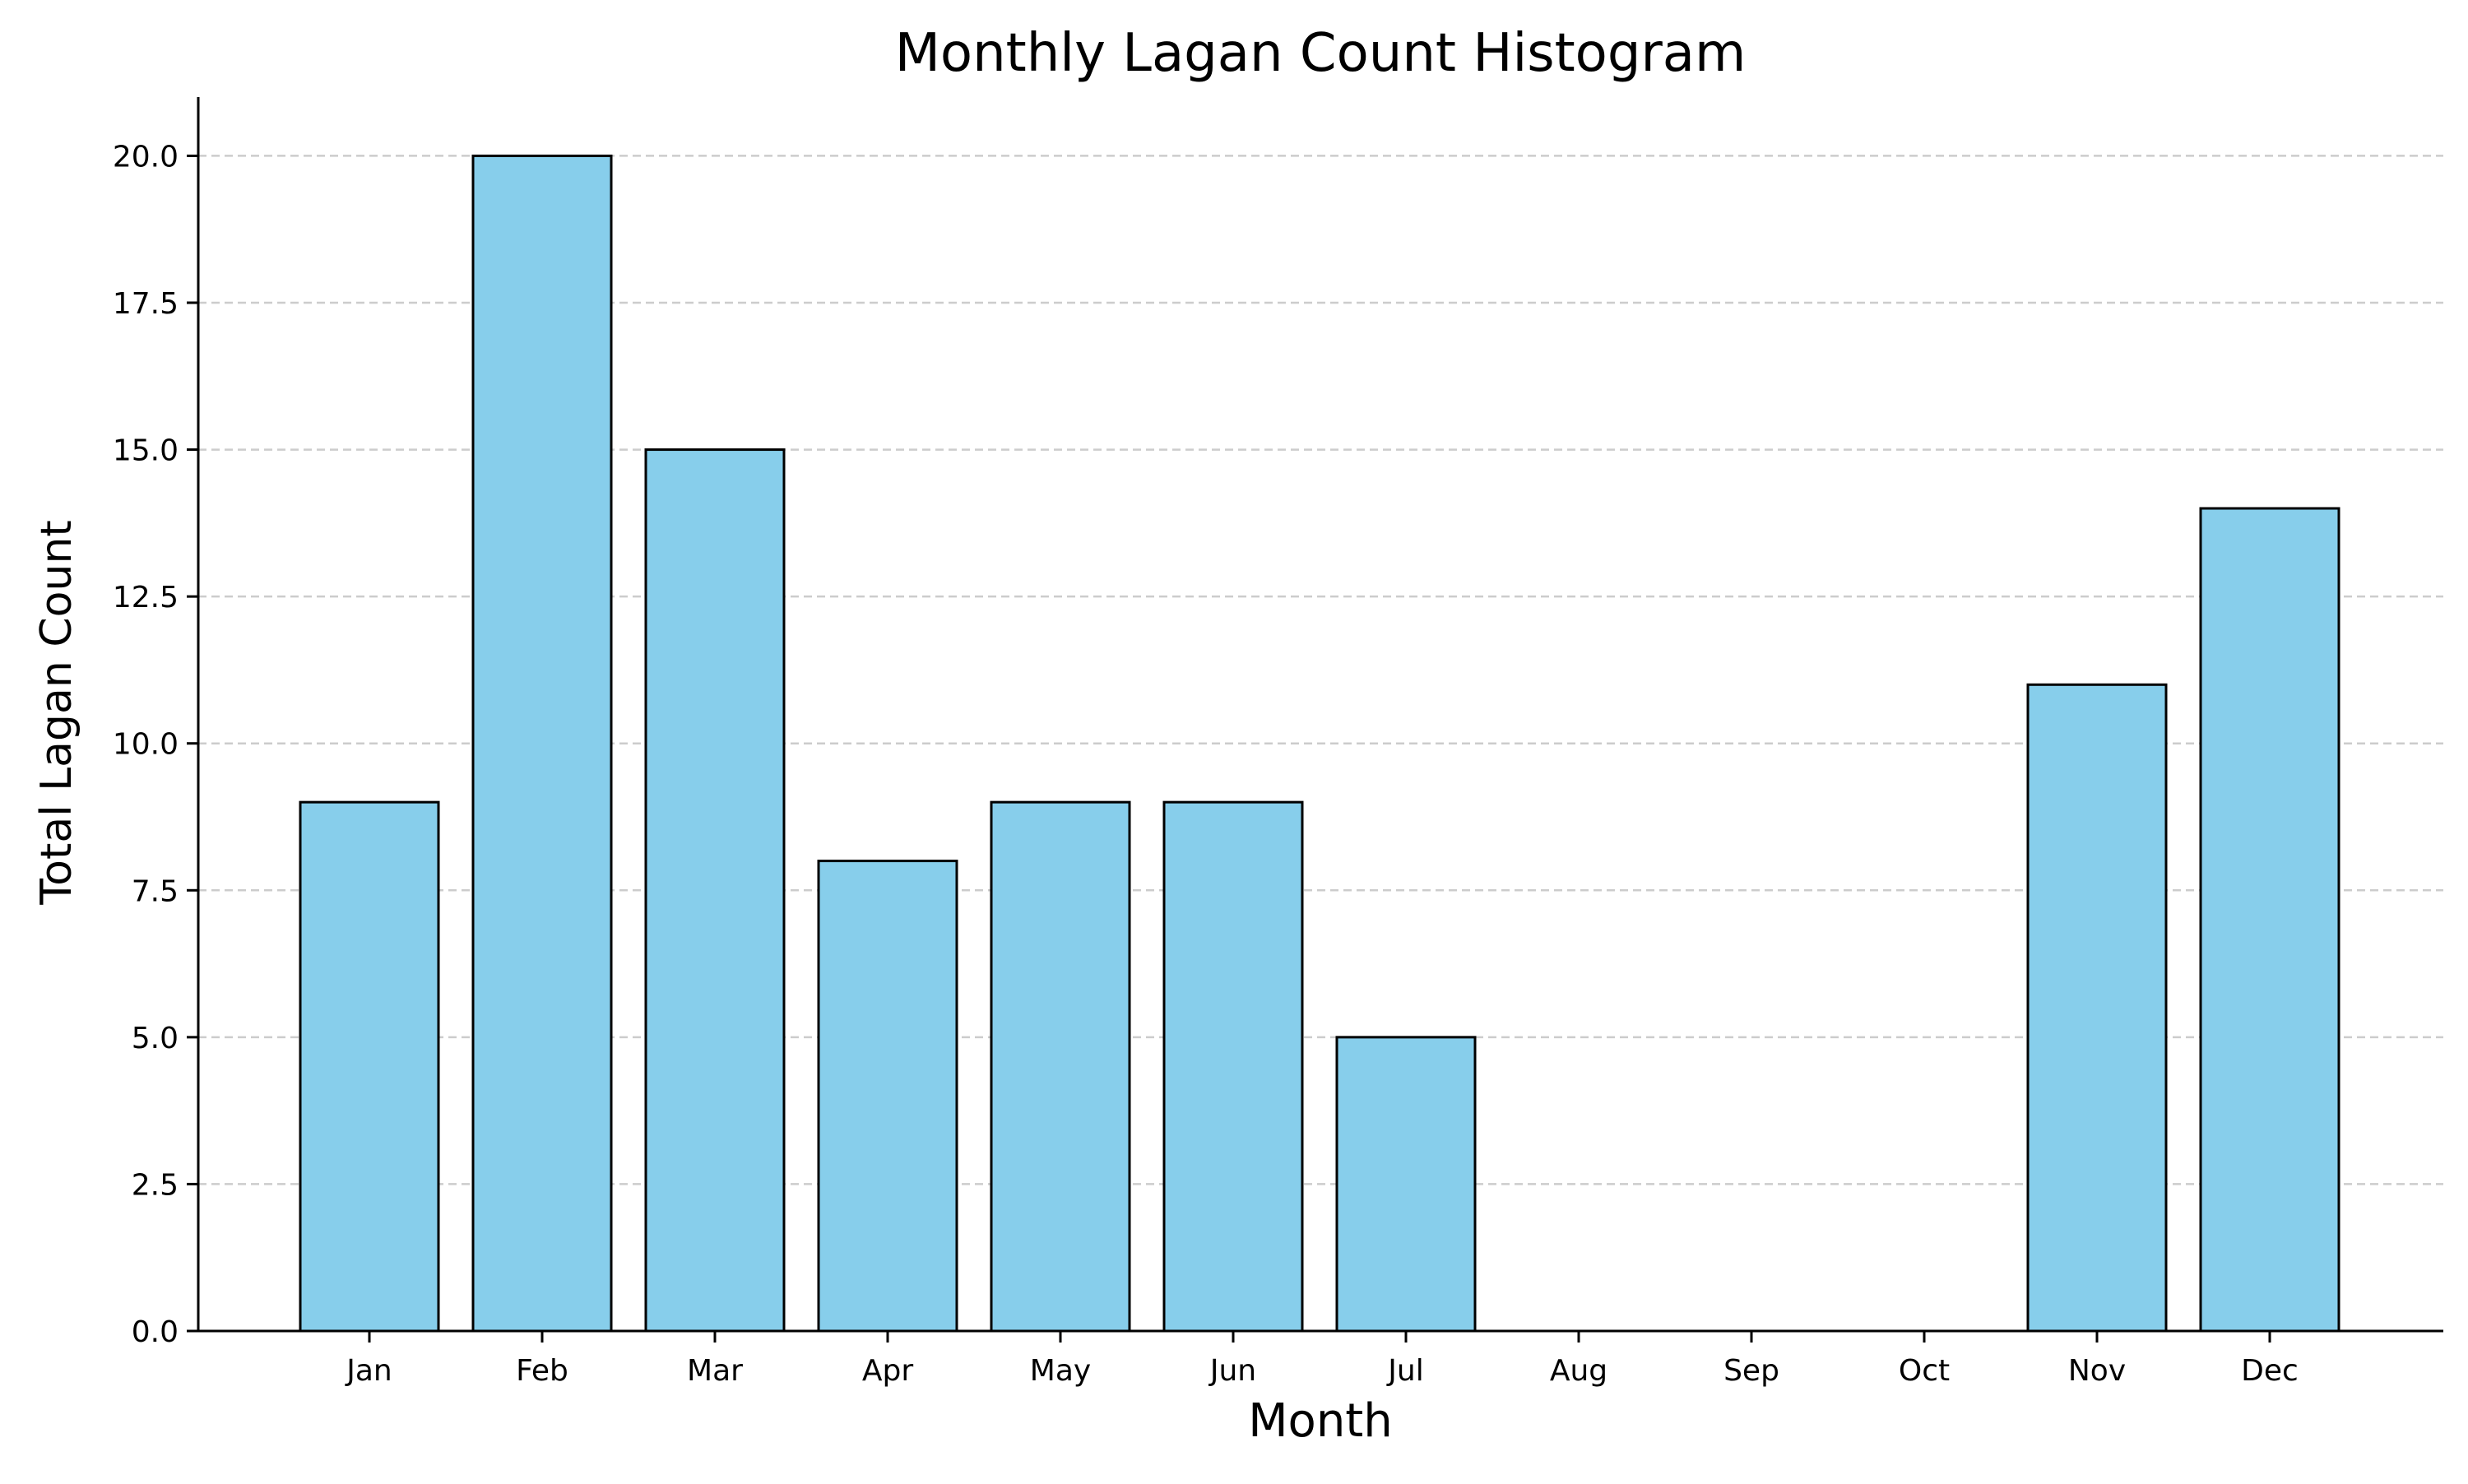 The height and width of the screenshot is (1484, 2468). I want to click on y-ticks: 0.0 2.5 5.0 7.5 10.0 12.5 15.0 17.5 20.0, so click(155, 744).